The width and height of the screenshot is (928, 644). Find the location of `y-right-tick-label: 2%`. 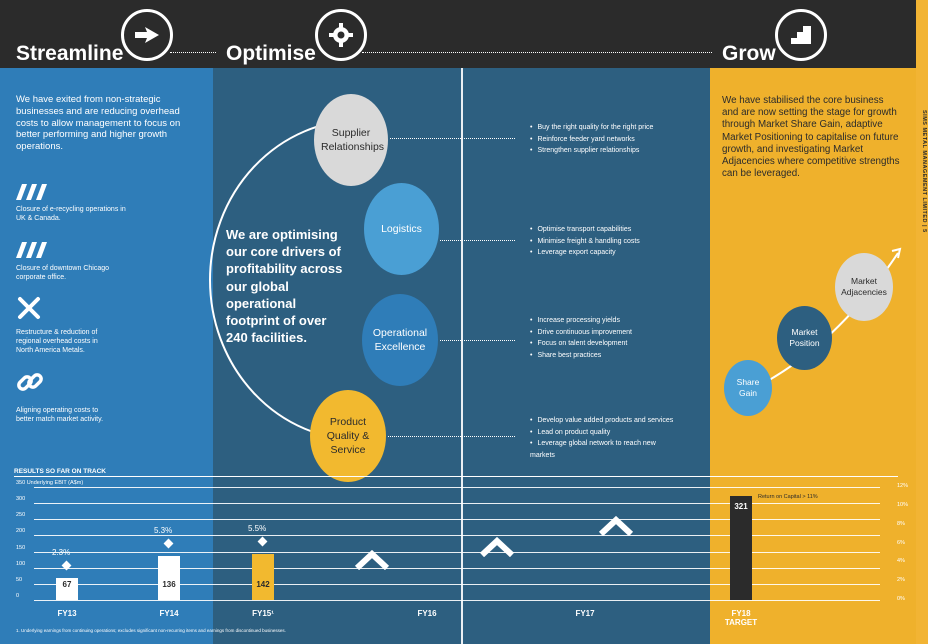

y-right-tick-label: 2% is located at coordinates (901, 580).